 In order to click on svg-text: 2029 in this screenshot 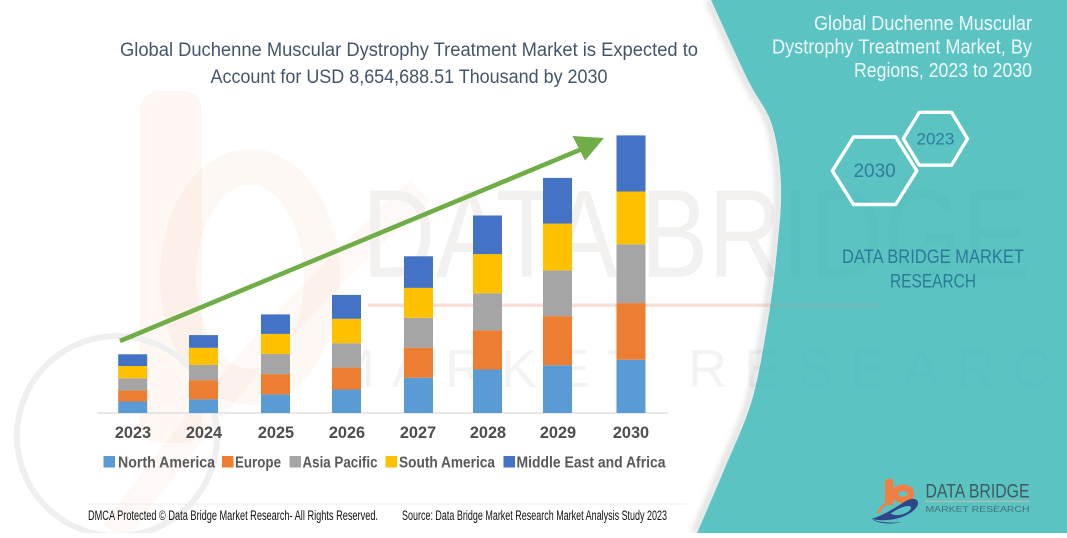, I will do `click(558, 433)`.